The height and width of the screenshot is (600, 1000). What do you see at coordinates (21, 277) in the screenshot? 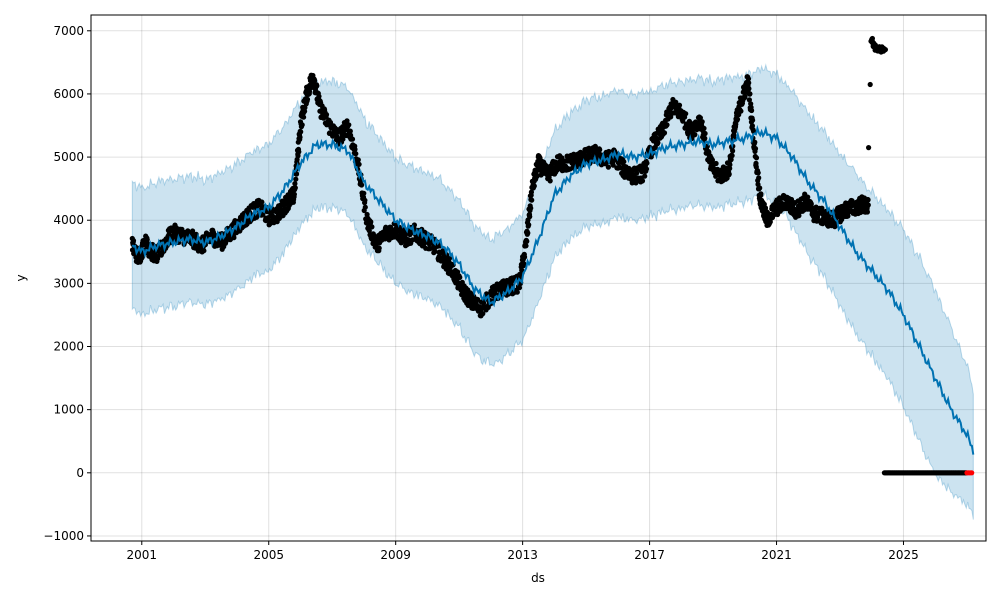
I see `y-axis-label: y` at bounding box center [21, 277].